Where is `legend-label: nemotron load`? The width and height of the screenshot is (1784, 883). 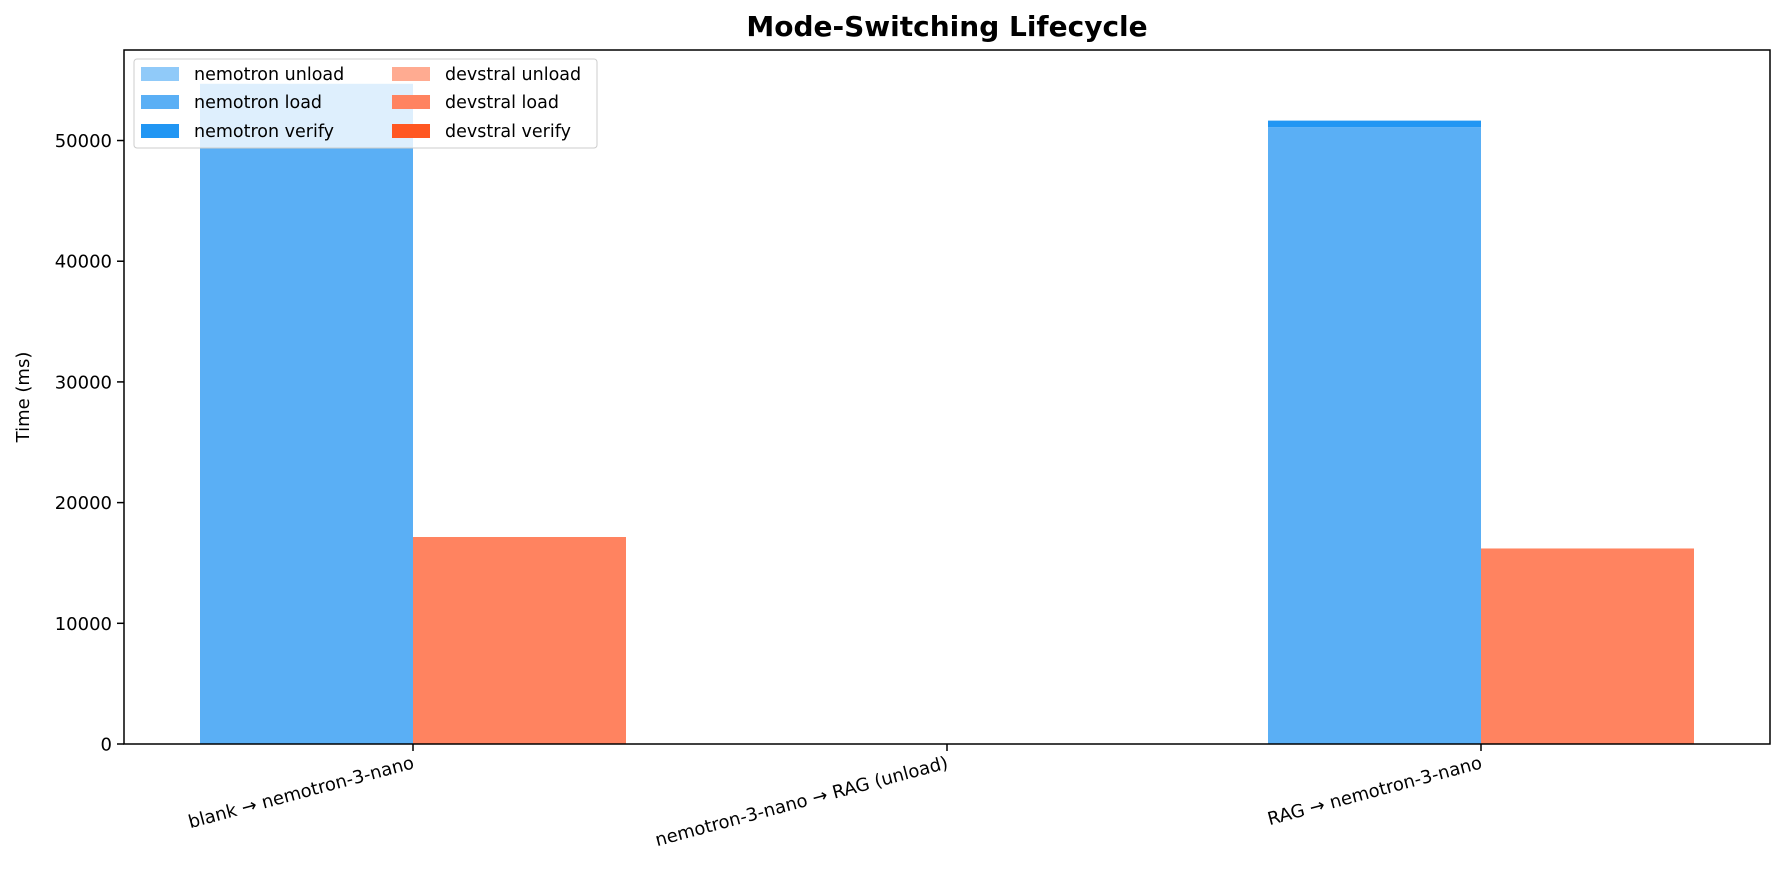
legend-label: nemotron load is located at coordinates (258, 103).